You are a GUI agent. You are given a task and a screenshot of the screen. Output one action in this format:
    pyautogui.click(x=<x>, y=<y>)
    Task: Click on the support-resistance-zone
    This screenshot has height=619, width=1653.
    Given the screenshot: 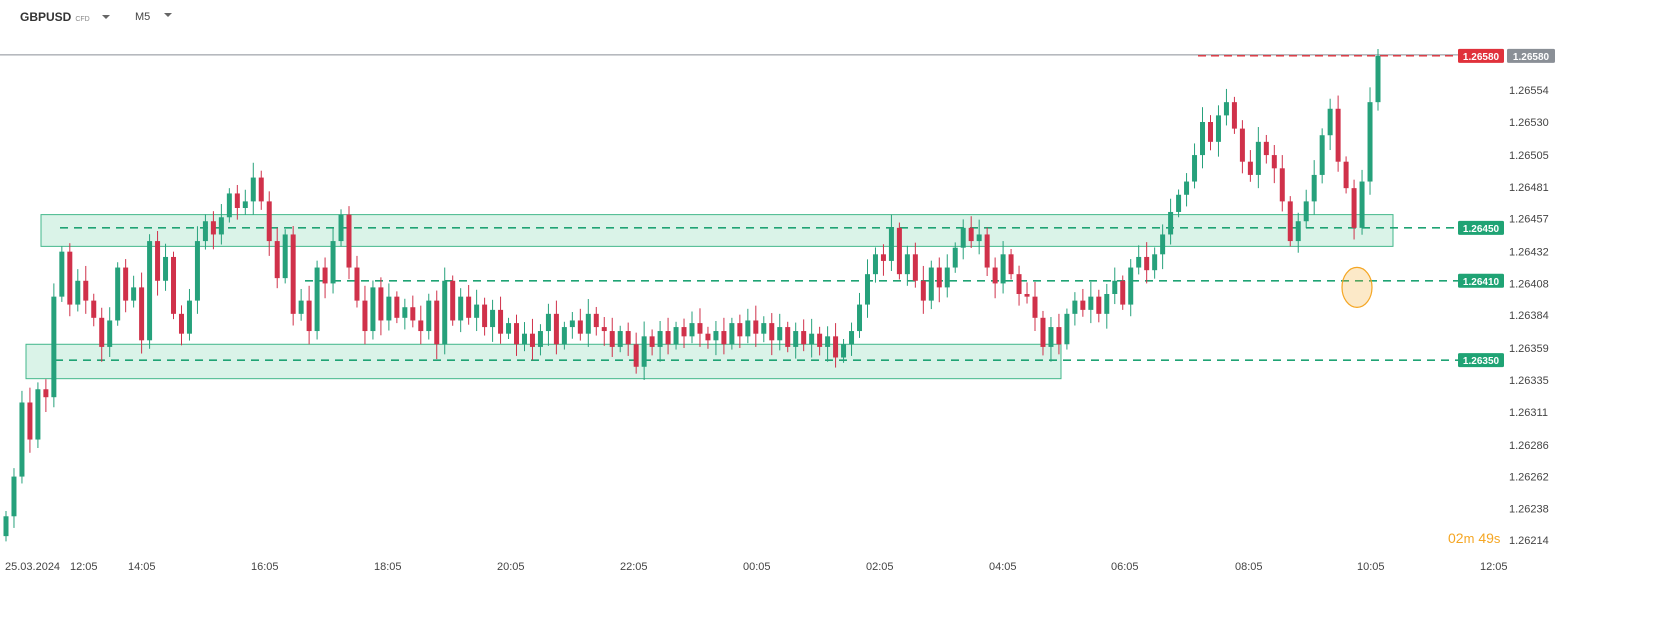 What is the action you would take?
    pyautogui.click(x=543, y=361)
    